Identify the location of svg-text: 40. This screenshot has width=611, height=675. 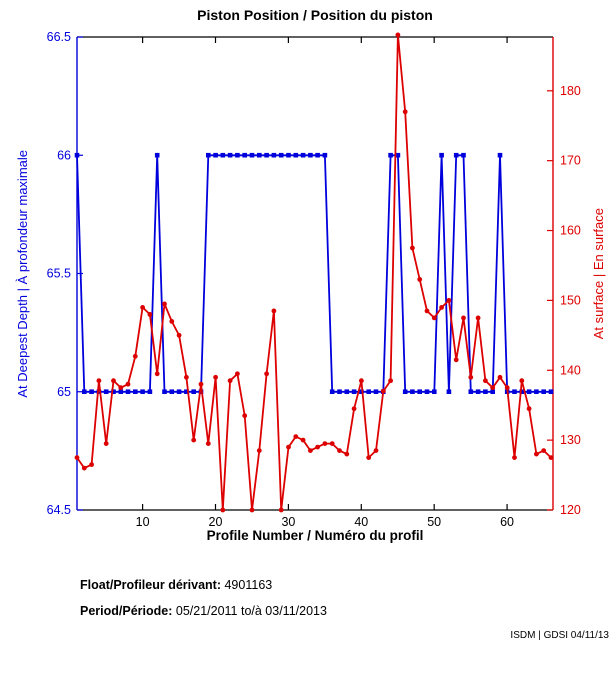
(361, 522).